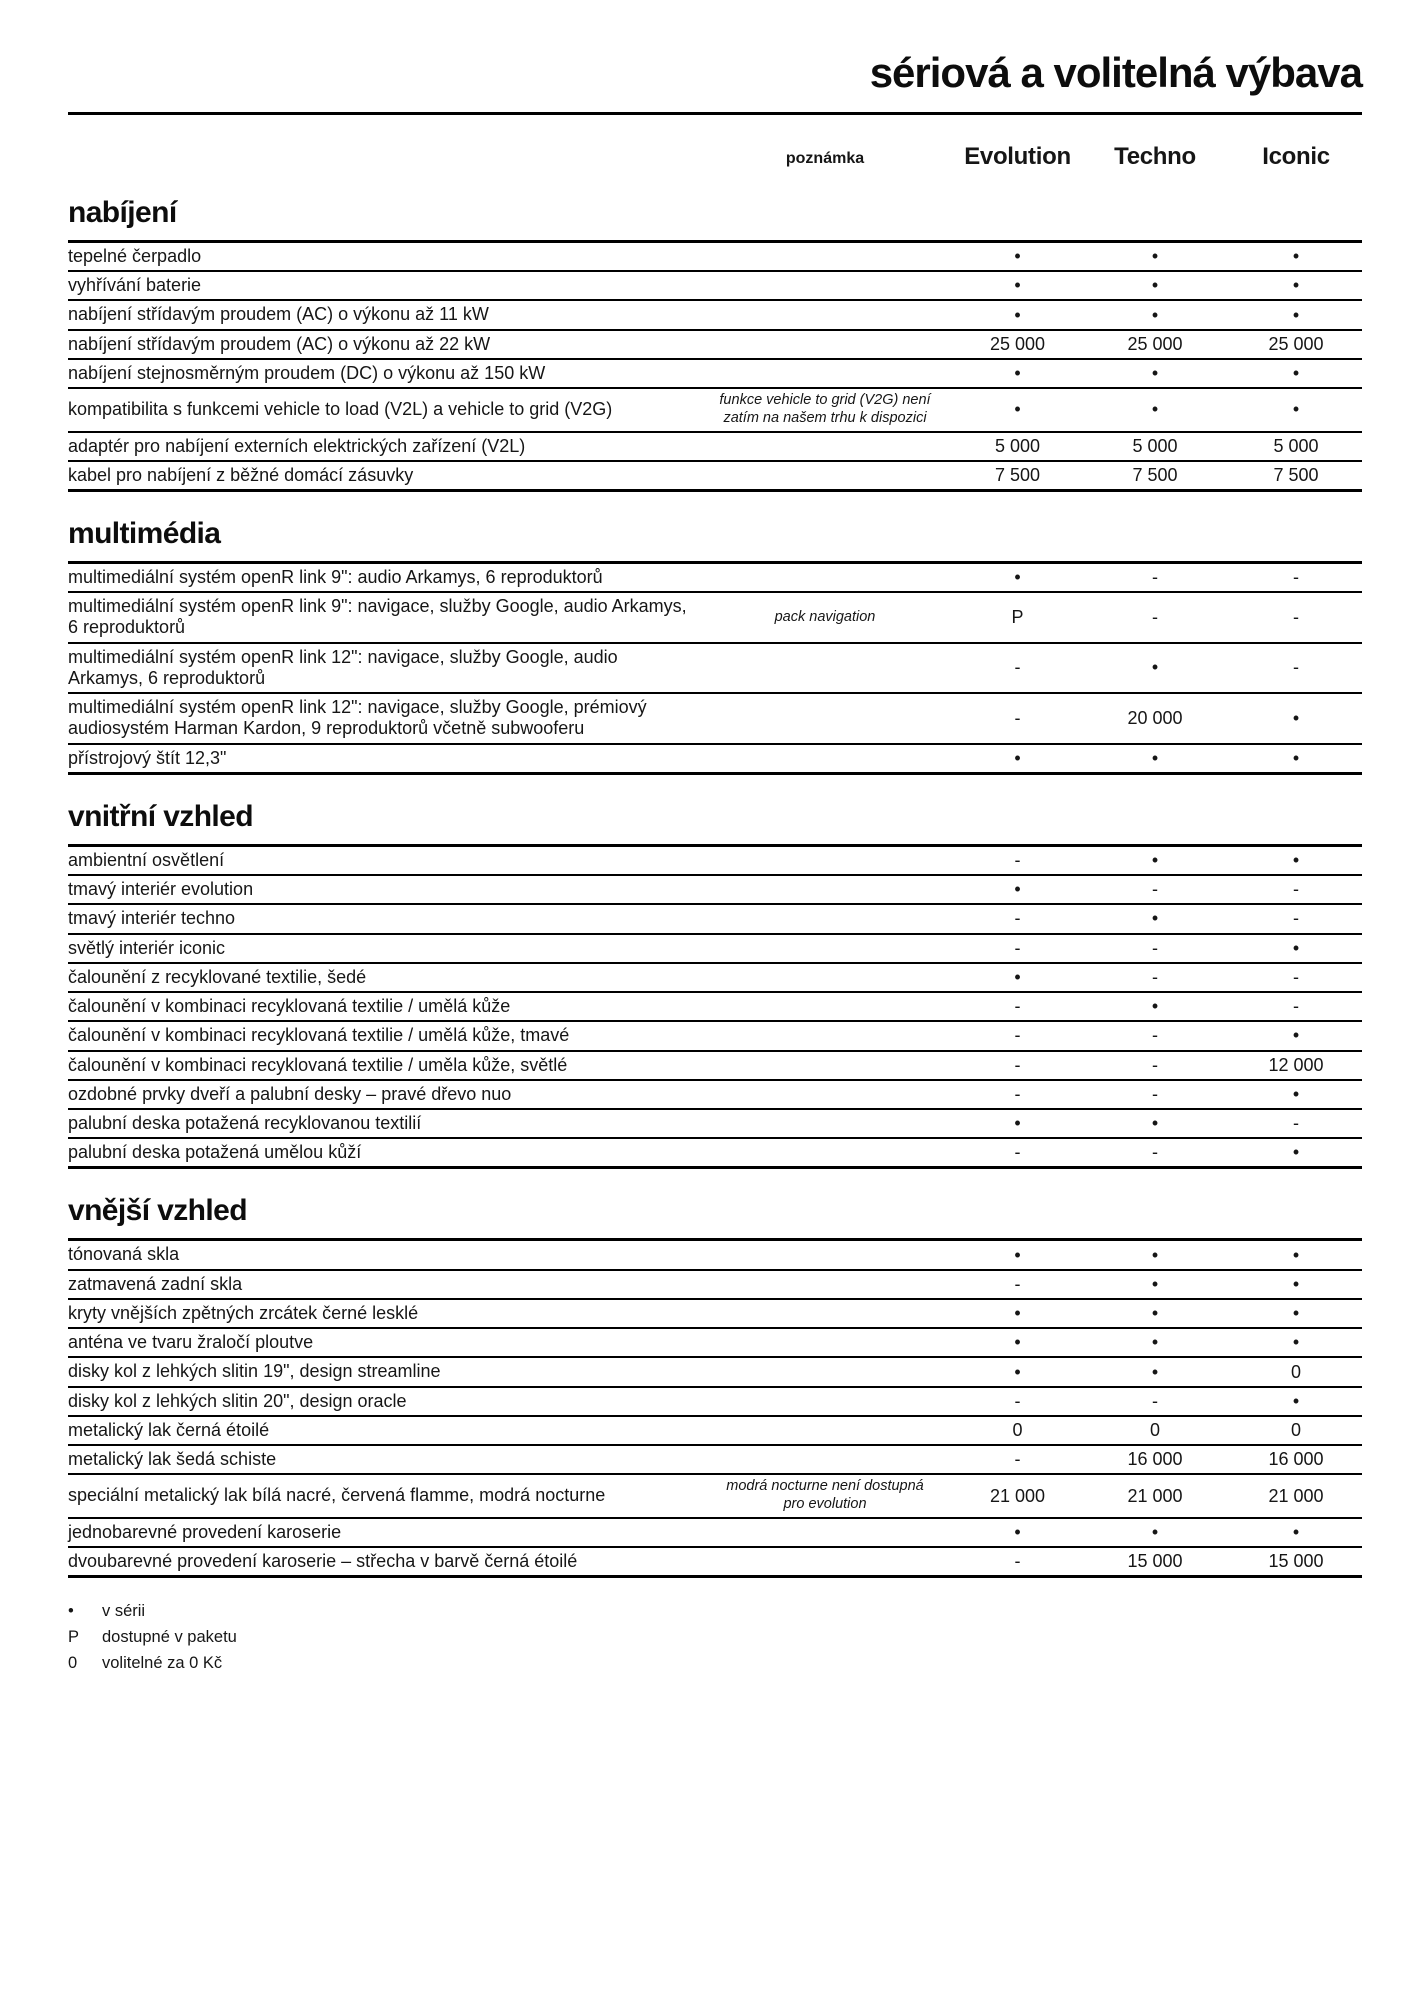  Describe the element at coordinates (715, 1285) in the screenshot. I see `table-row: zatmavená zadní skla - • •` at that location.